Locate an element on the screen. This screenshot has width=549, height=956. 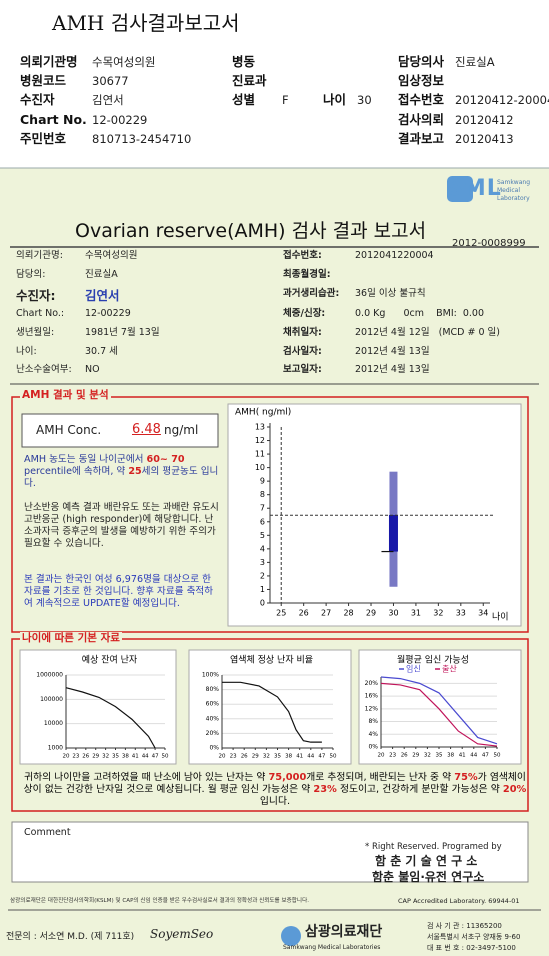
comment-box is located at coordinates (270, 852).